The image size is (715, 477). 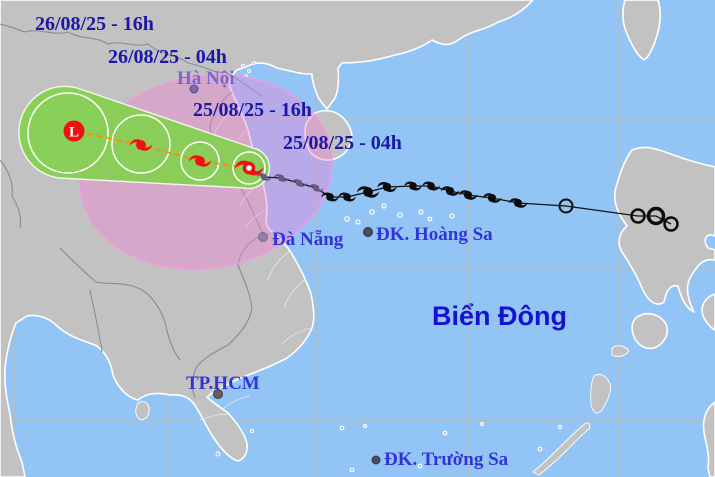 I want to click on danang-dot, so click(x=263, y=237).